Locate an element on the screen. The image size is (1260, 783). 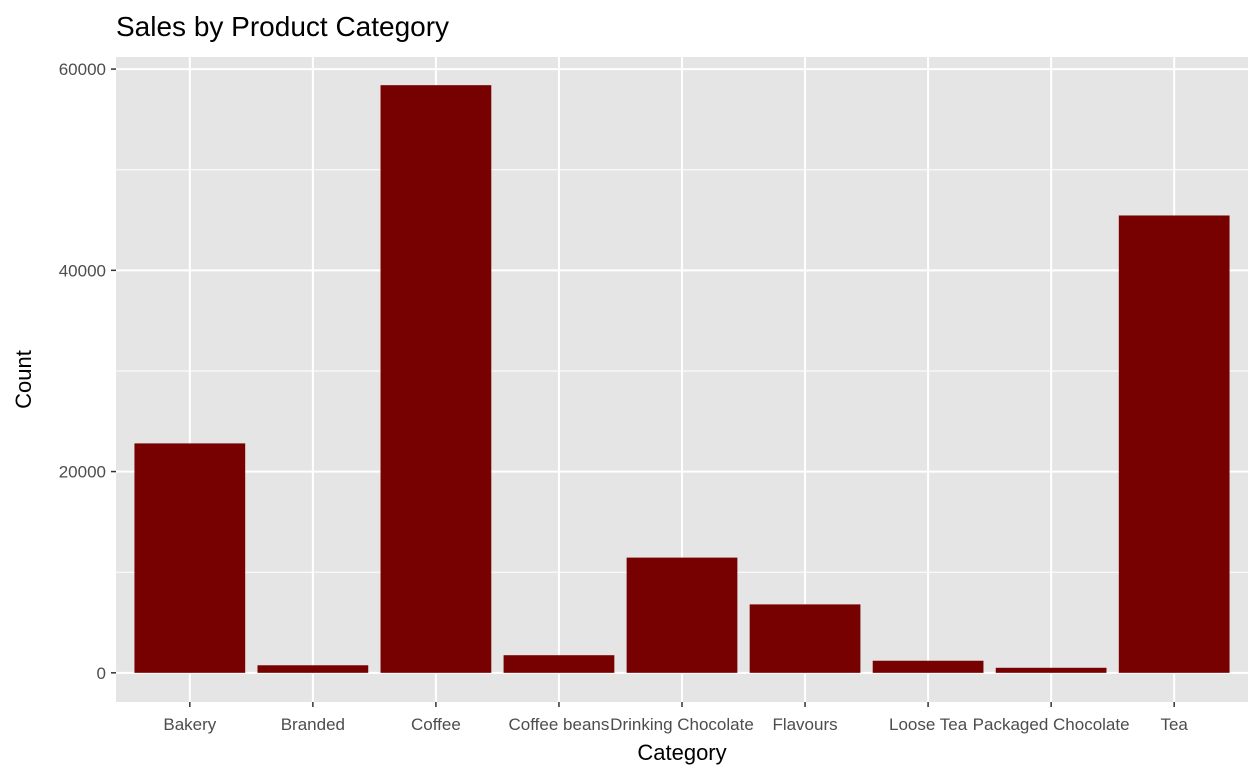
y-tick-label: 0 is located at coordinates (101, 673).